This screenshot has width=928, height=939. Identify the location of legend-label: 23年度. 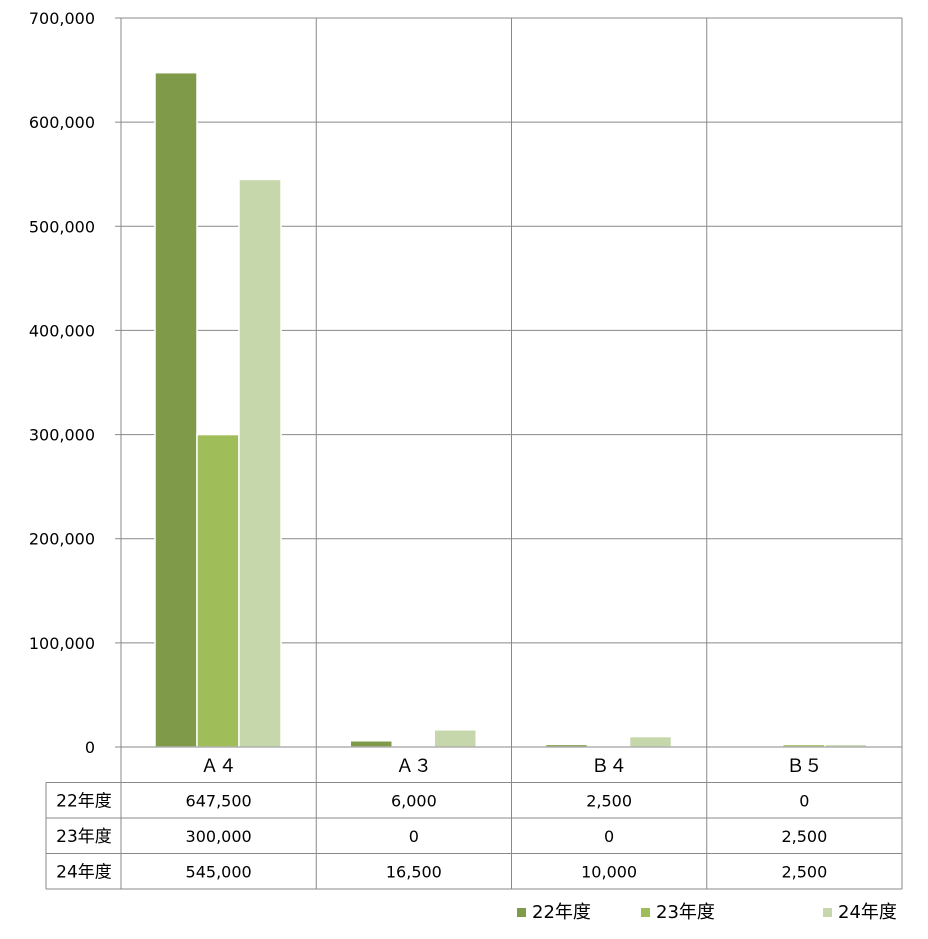
(685, 912).